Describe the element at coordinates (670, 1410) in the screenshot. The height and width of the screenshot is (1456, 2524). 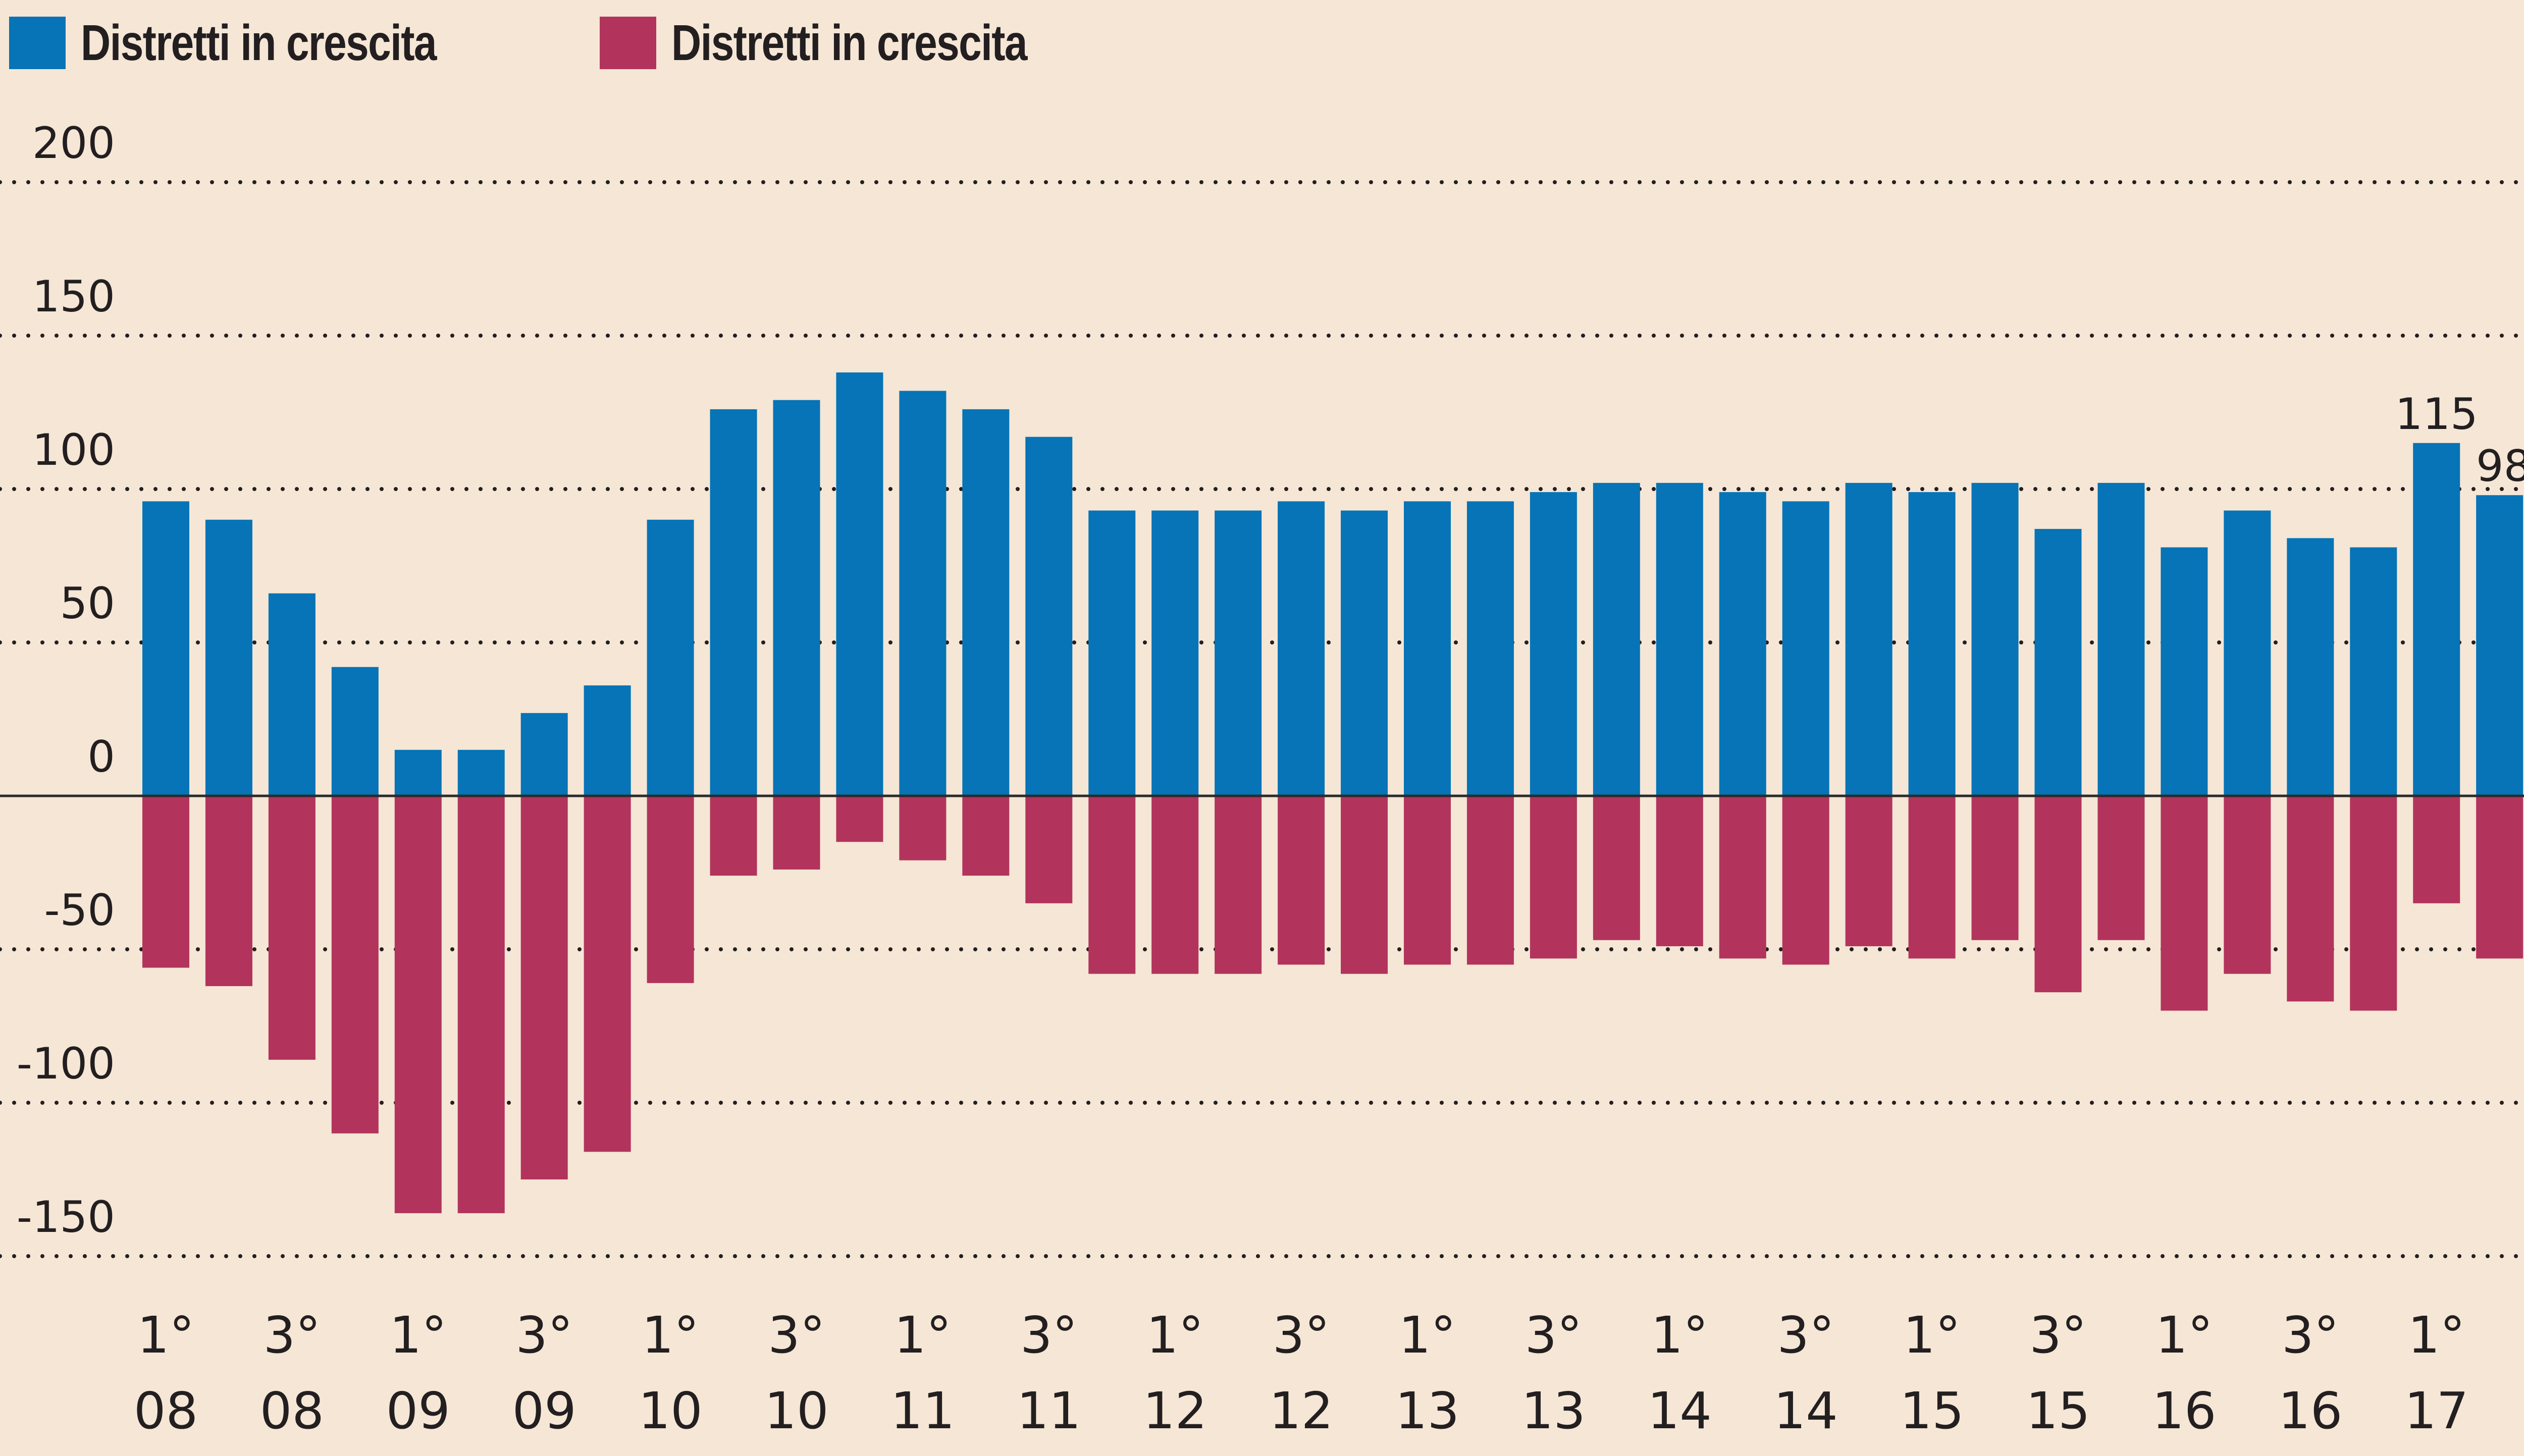
I see `x-tick-year: 10` at that location.